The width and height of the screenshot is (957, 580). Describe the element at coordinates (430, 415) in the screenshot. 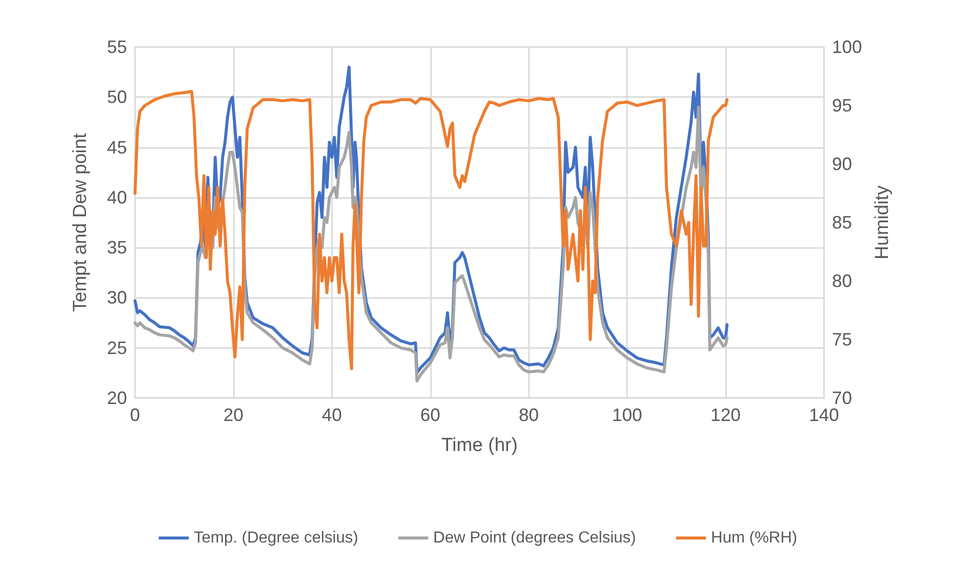

I see `x-tick-label: 60` at that location.